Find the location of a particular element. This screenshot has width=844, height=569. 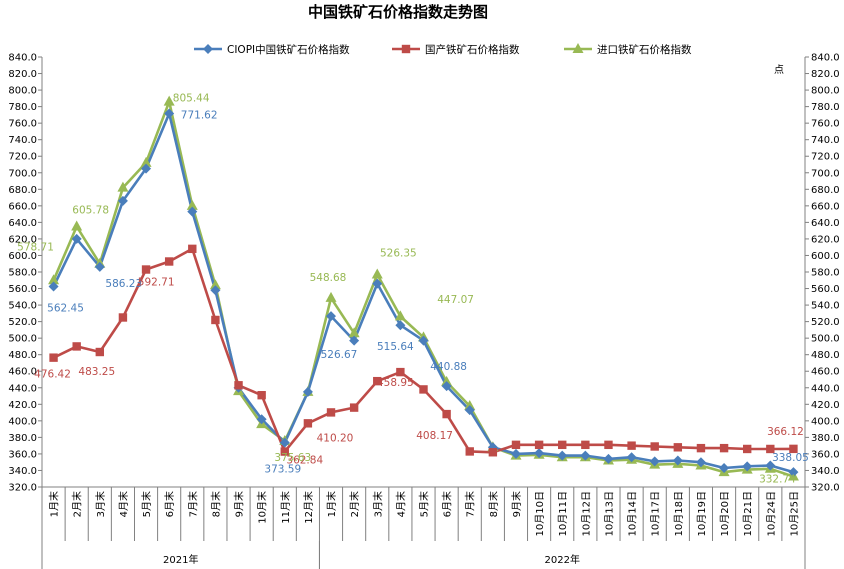

chart-title: 中国铁矿石价格指数走势图 is located at coordinates (398, 12).